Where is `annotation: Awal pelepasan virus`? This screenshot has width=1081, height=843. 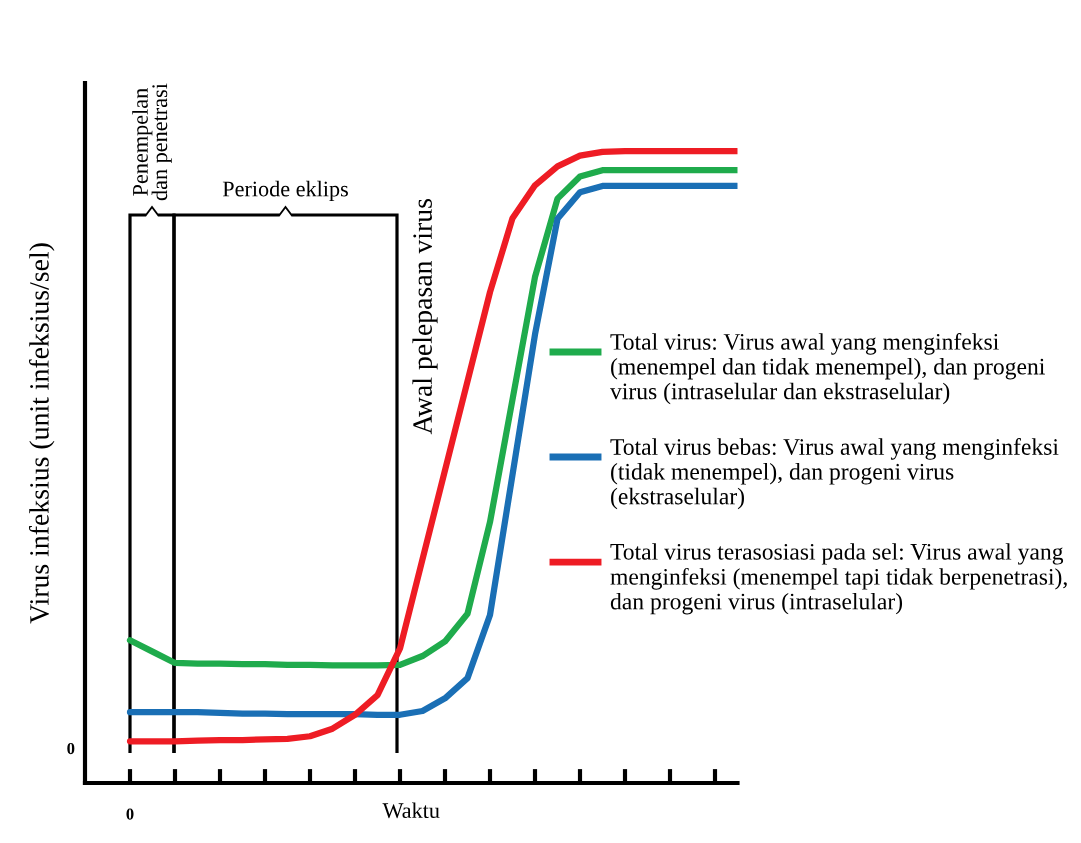 annotation: Awal pelepasan virus is located at coordinates (425, 317).